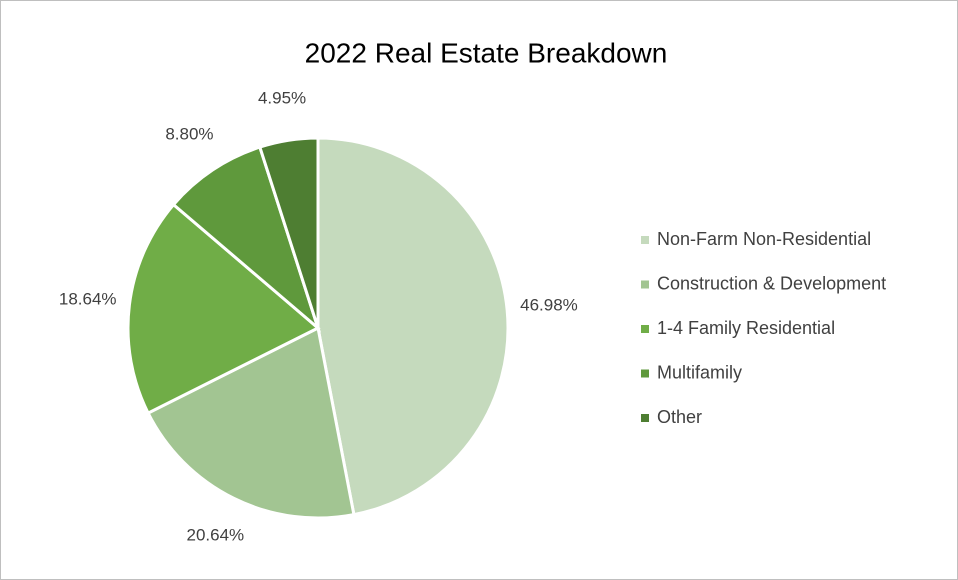  Describe the element at coordinates (679, 417) in the screenshot. I see `legend-label: Other` at that location.